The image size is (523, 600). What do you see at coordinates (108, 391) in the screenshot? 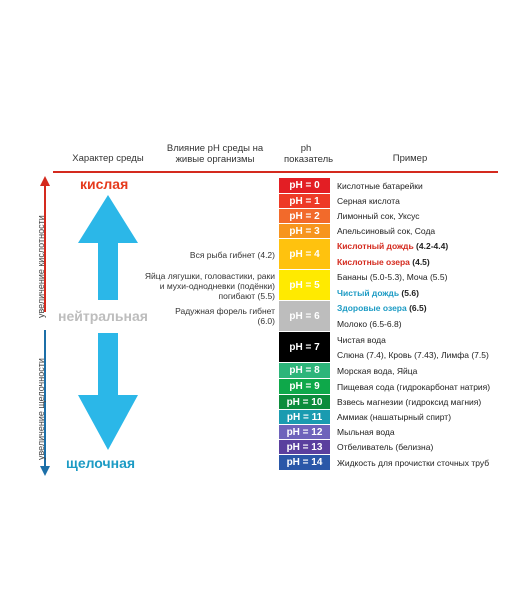
I see `alkali-down-arrow-icon` at bounding box center [108, 391].